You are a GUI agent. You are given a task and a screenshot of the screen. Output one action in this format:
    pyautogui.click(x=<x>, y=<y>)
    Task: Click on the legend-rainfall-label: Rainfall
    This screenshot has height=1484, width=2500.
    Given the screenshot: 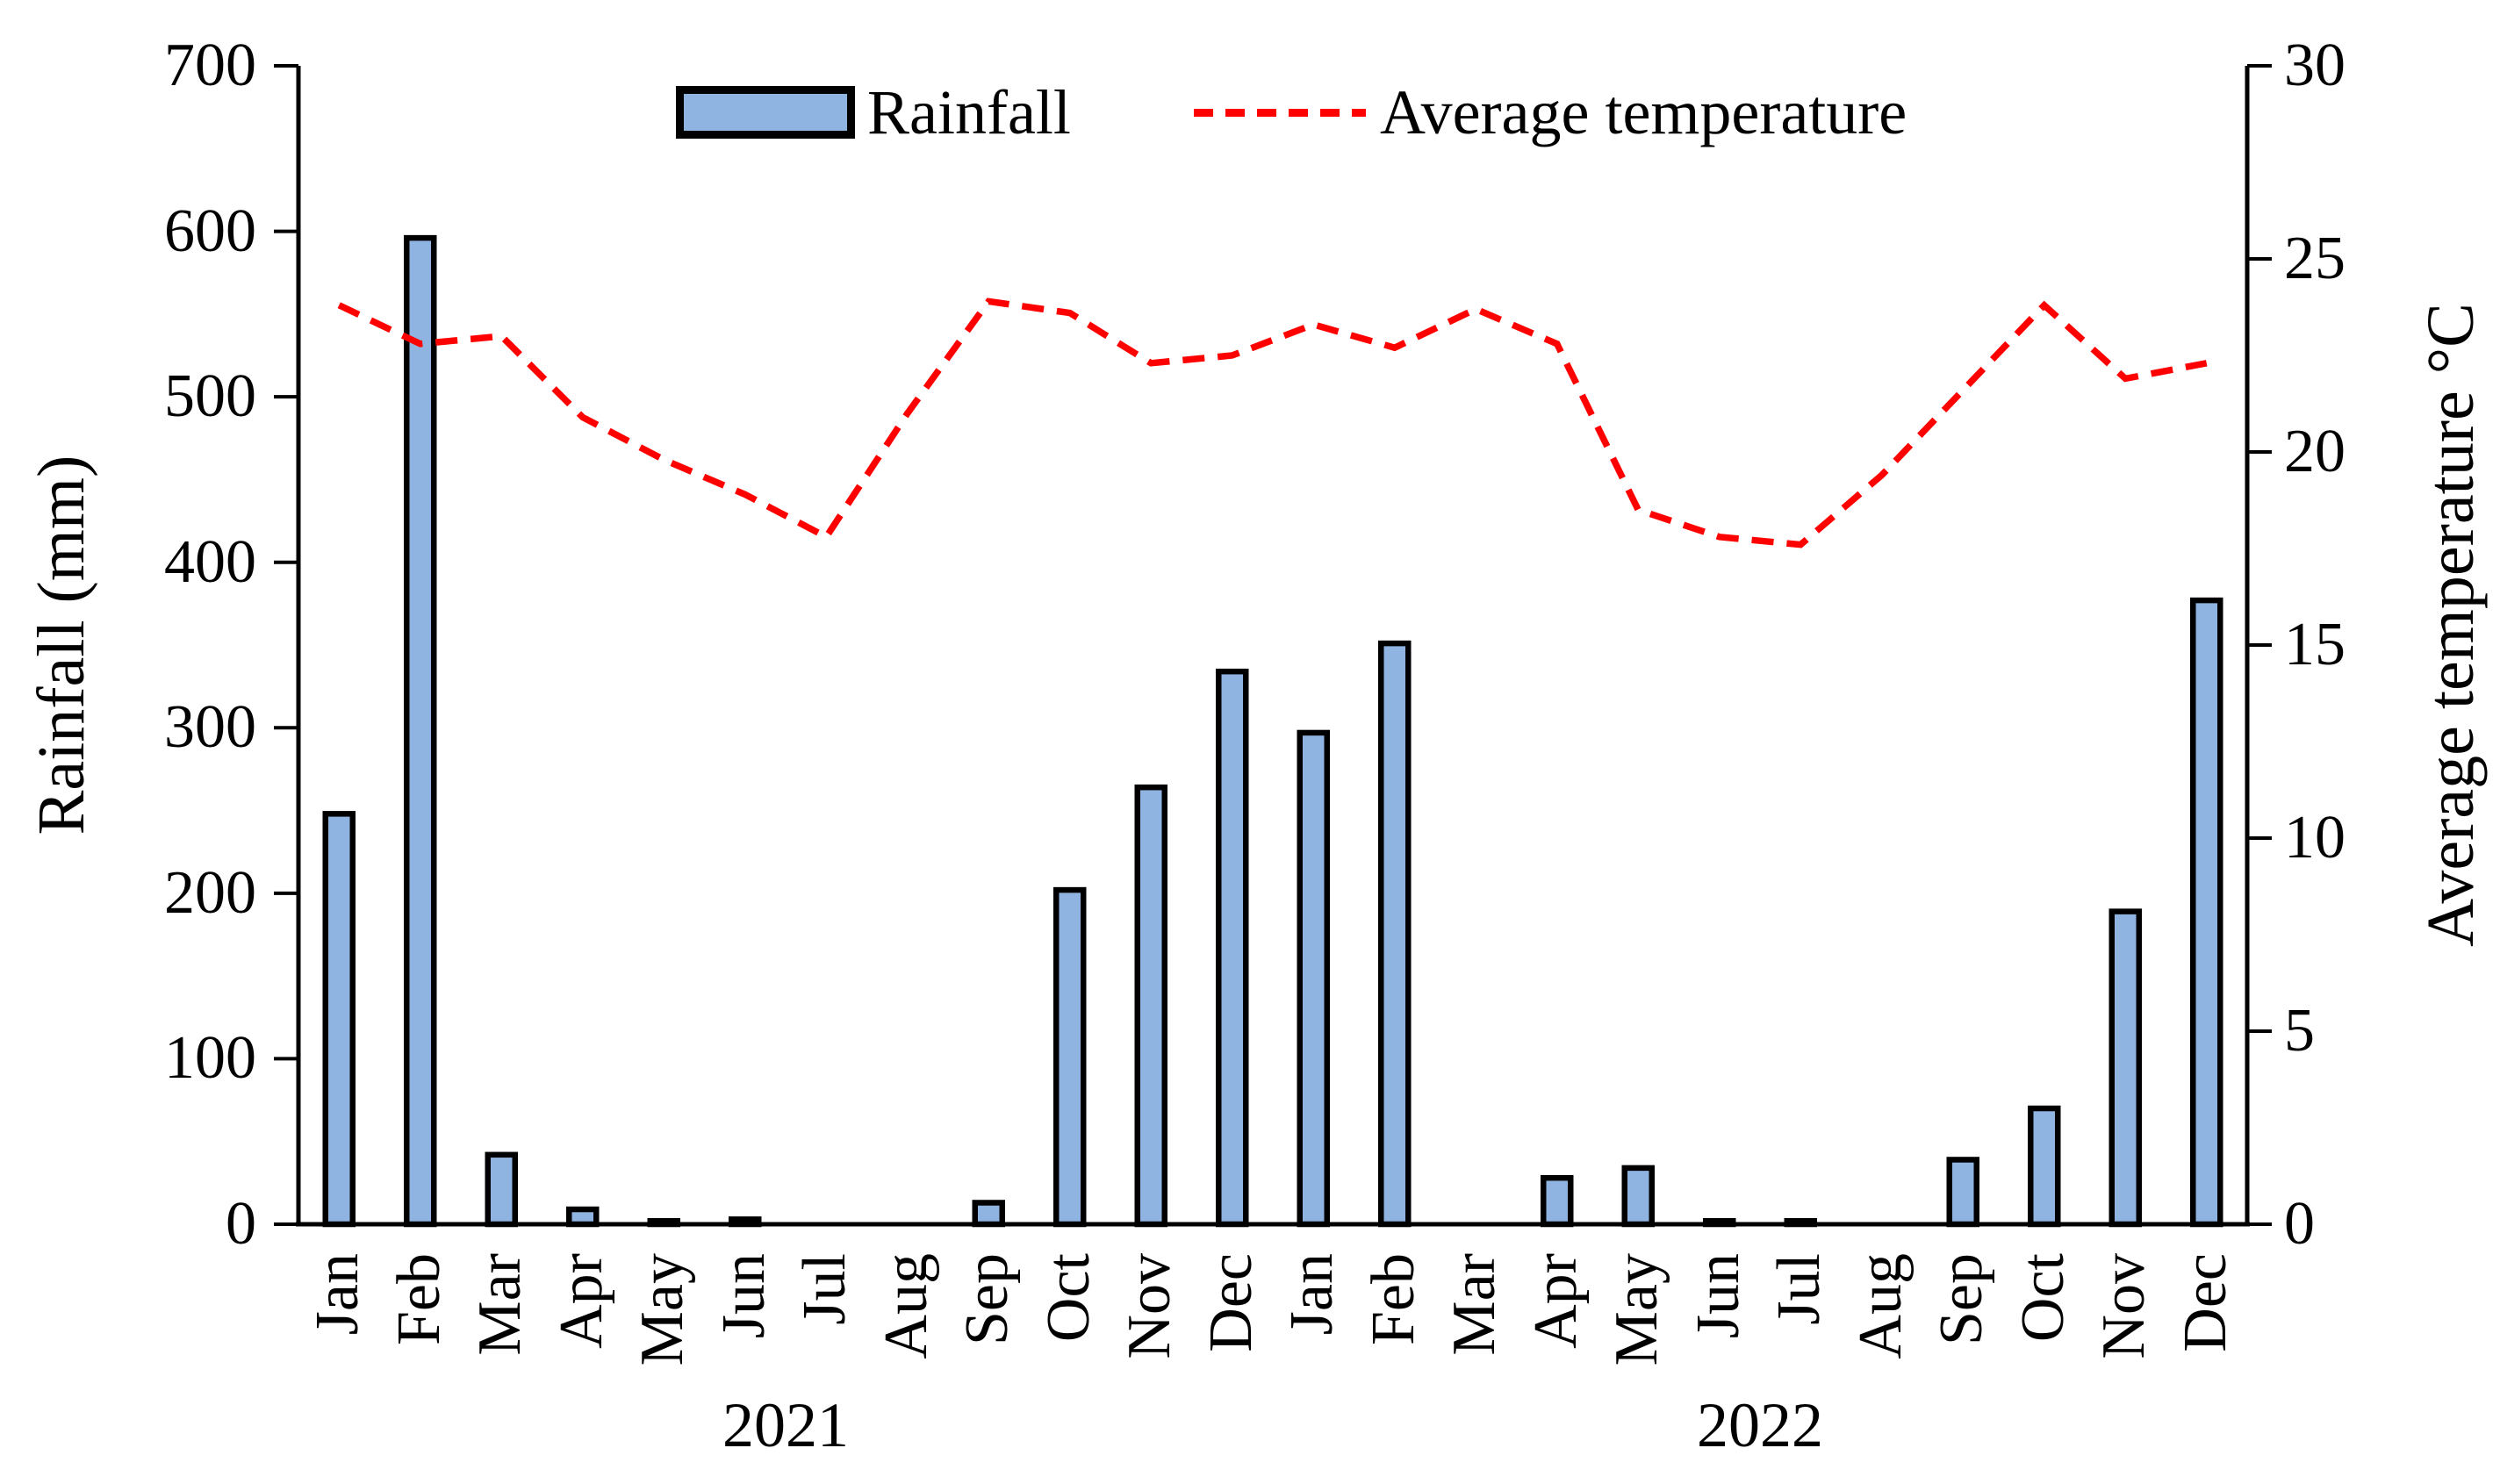 What is the action you would take?
    pyautogui.click(x=969, y=112)
    